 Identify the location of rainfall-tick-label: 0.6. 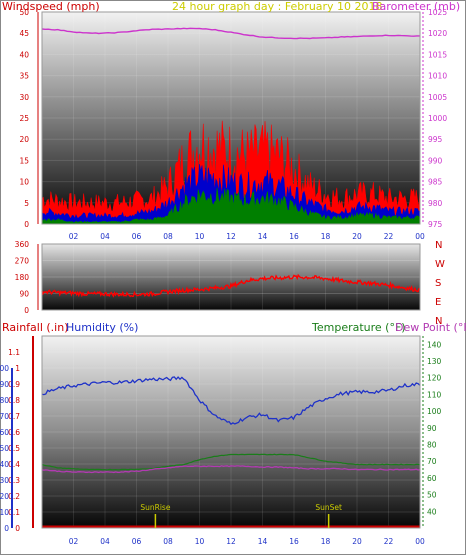
(14, 432).